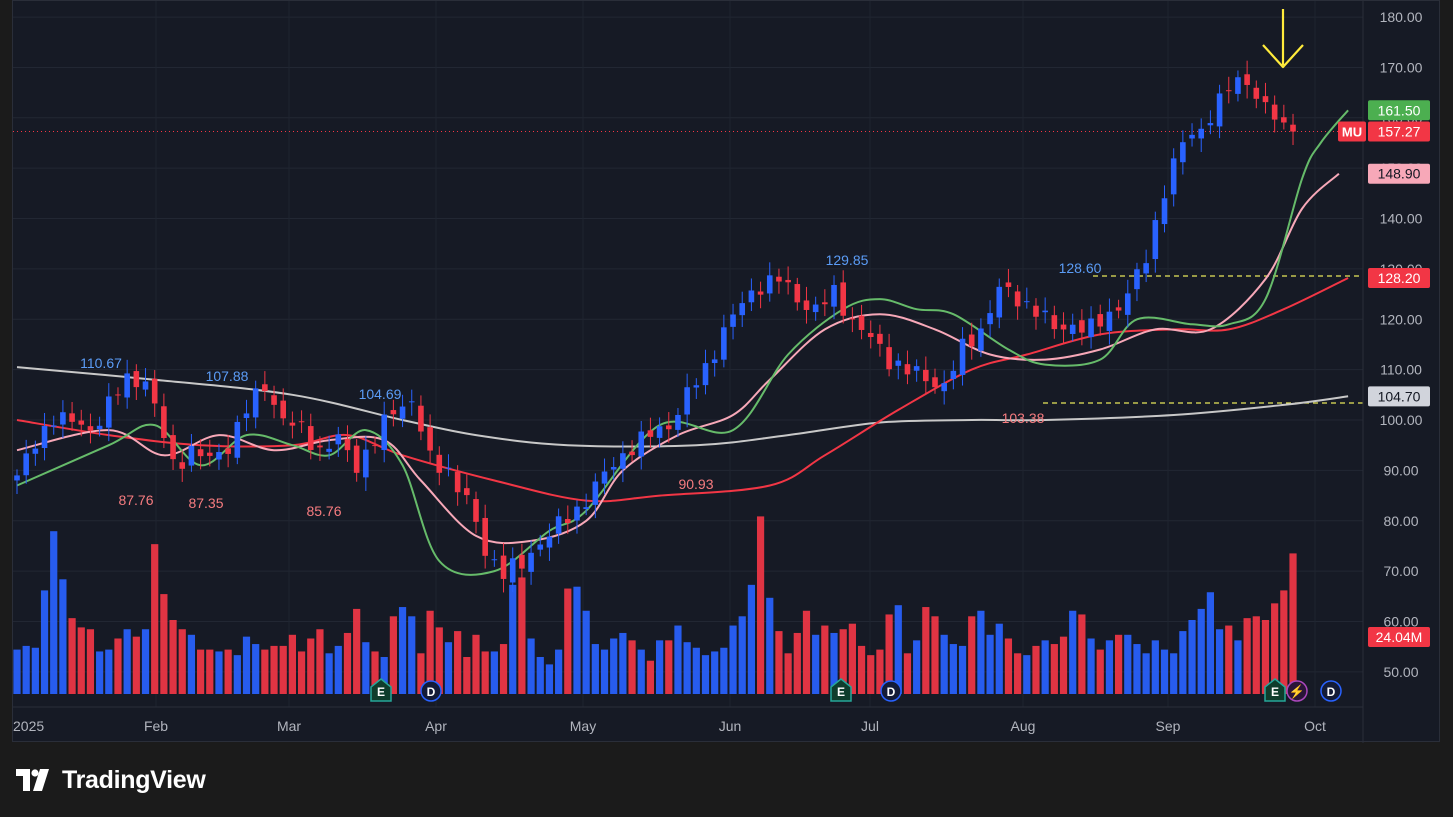 The height and width of the screenshot is (817, 1453). I want to click on time-tick-label: Mar, so click(289, 726).